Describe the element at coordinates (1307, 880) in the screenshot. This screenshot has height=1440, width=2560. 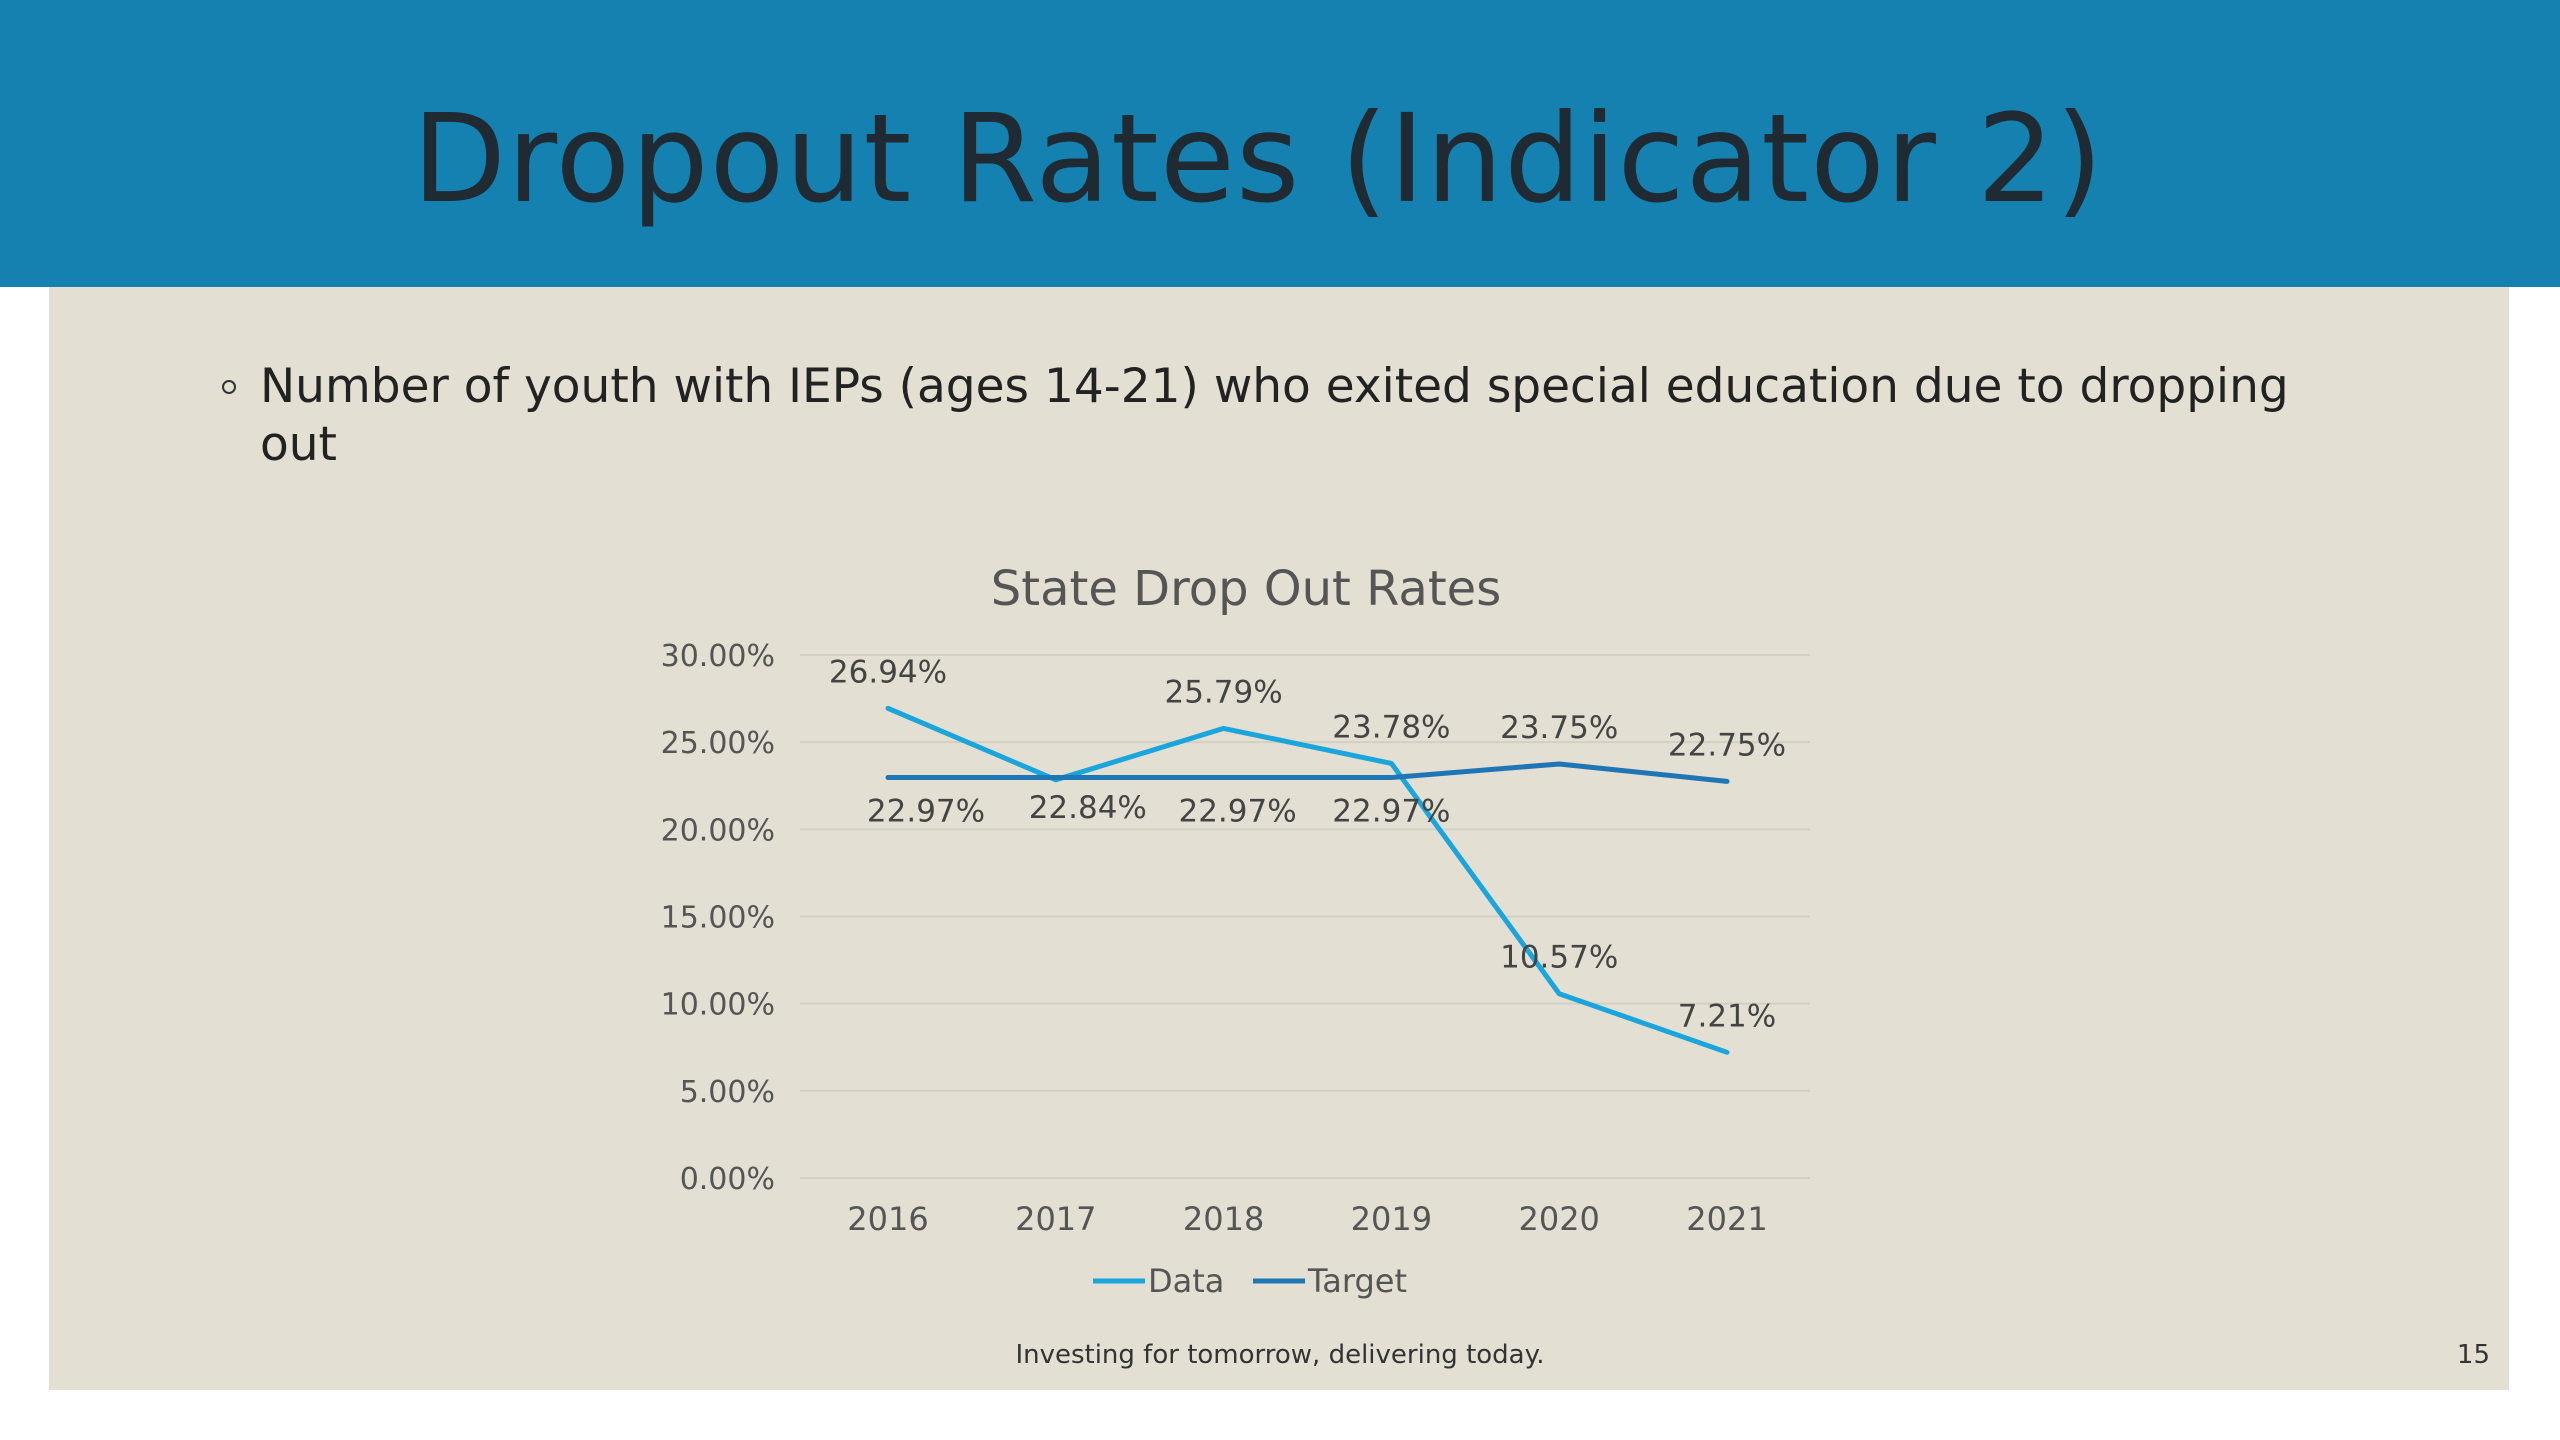
I see `series-line-data` at that location.